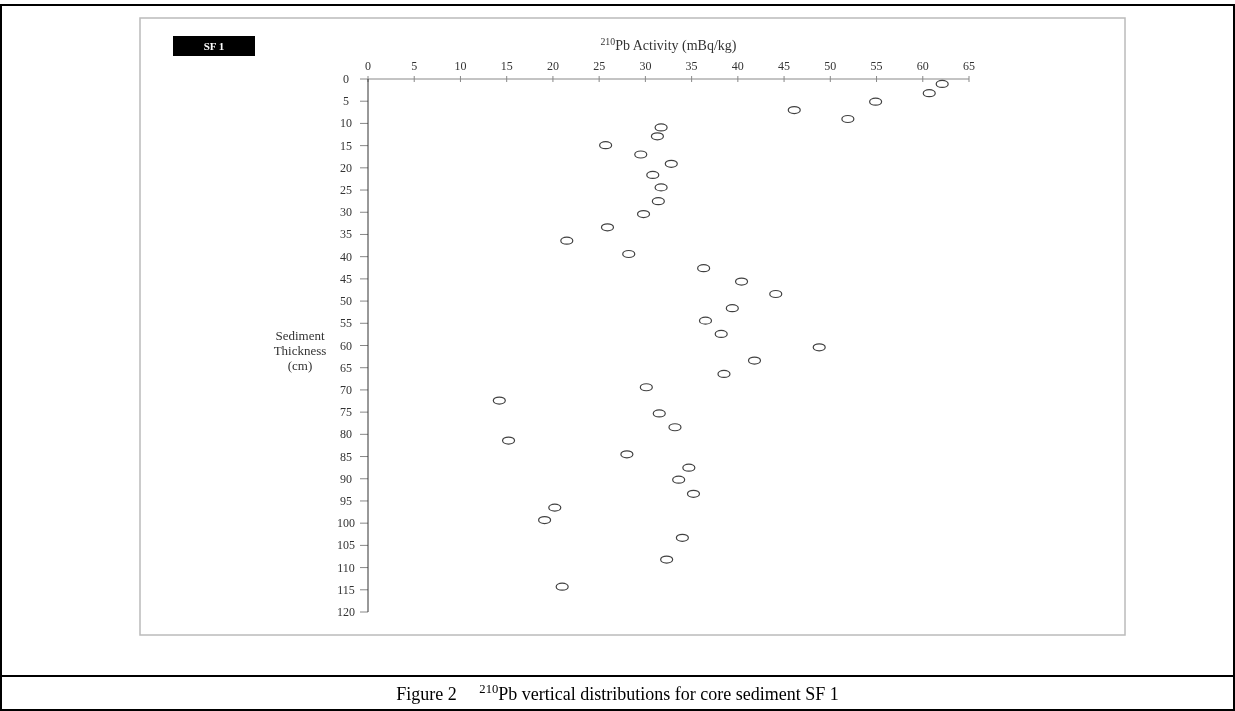 The width and height of the screenshot is (1235, 711). Describe the element at coordinates (552, 66) in the screenshot. I see `x-tick-label: 20` at that location.